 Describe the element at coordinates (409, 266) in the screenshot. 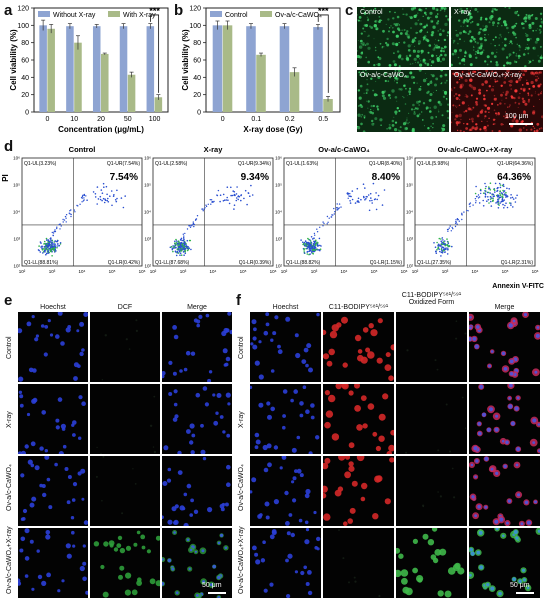

I see `y-tick-label: 10²` at that location.